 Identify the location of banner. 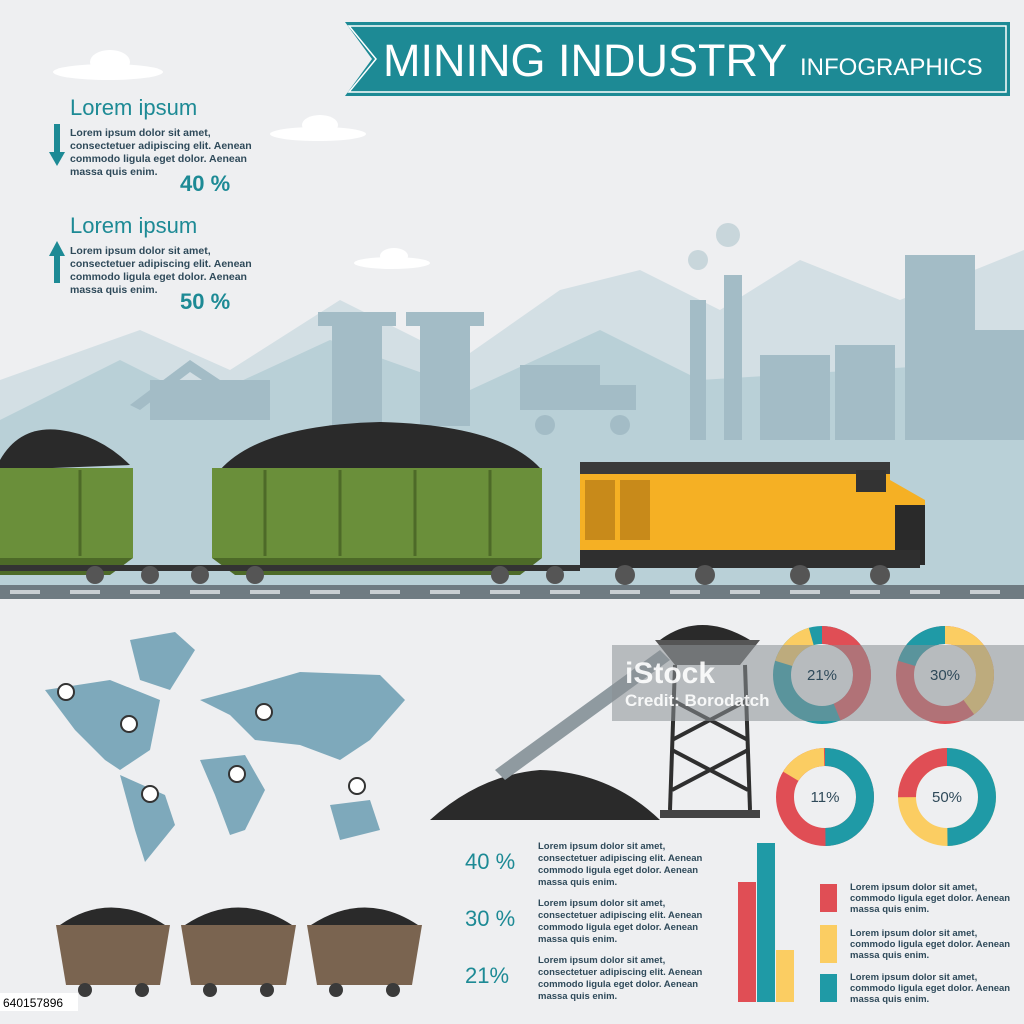
(677, 59).